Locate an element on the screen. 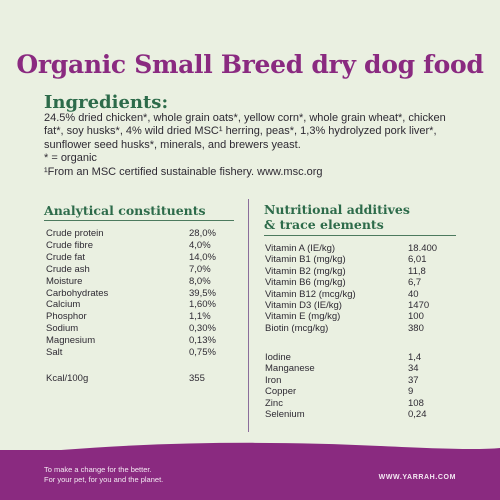 The image size is (500, 500). organic-note: * = organic is located at coordinates (70, 158).